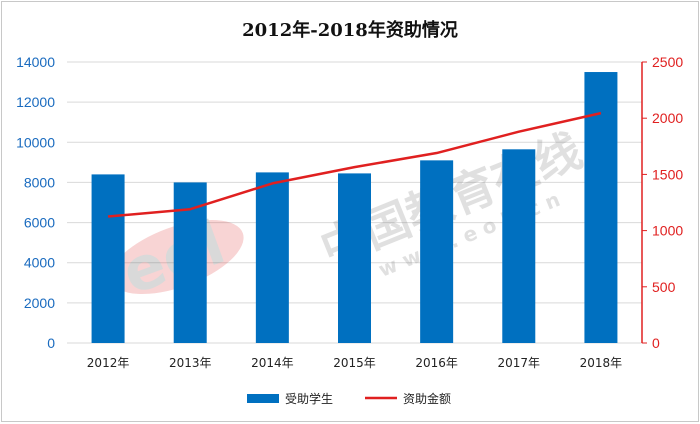  I want to click on x-tick-label: 2013年, so click(190, 363).